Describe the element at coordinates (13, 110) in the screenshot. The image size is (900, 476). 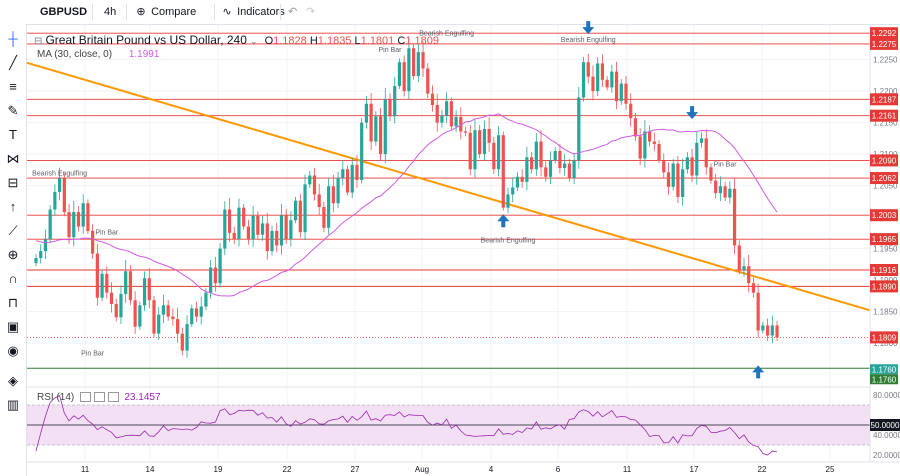
I see `brush-icon: ✎` at that location.